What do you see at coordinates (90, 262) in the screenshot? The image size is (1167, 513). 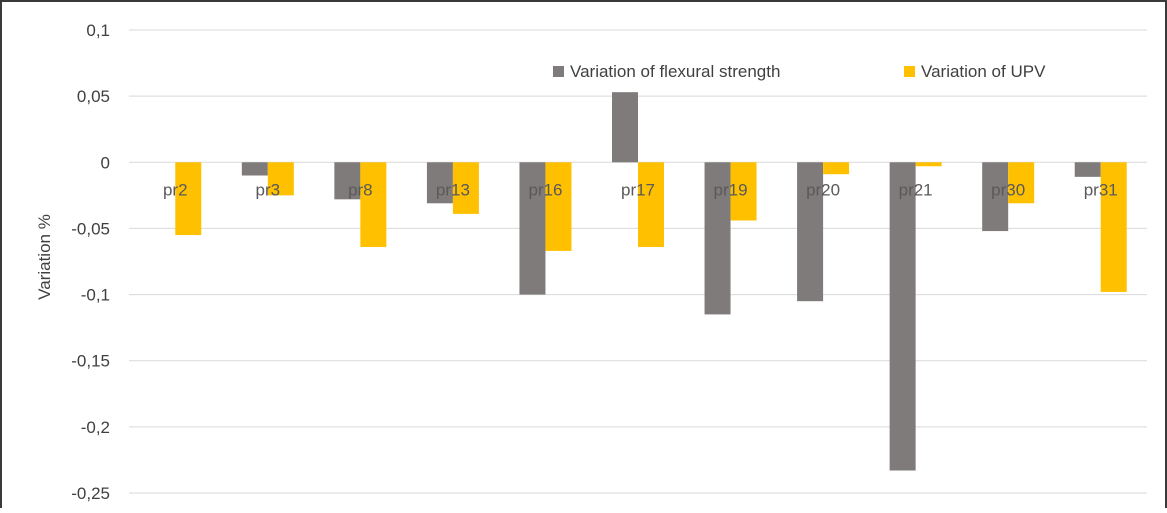 I see `y-axis-ticks: 0,1 0,05 0 -0,05 -0,1 -0,15 -0,2 -0,25` at bounding box center [90, 262].